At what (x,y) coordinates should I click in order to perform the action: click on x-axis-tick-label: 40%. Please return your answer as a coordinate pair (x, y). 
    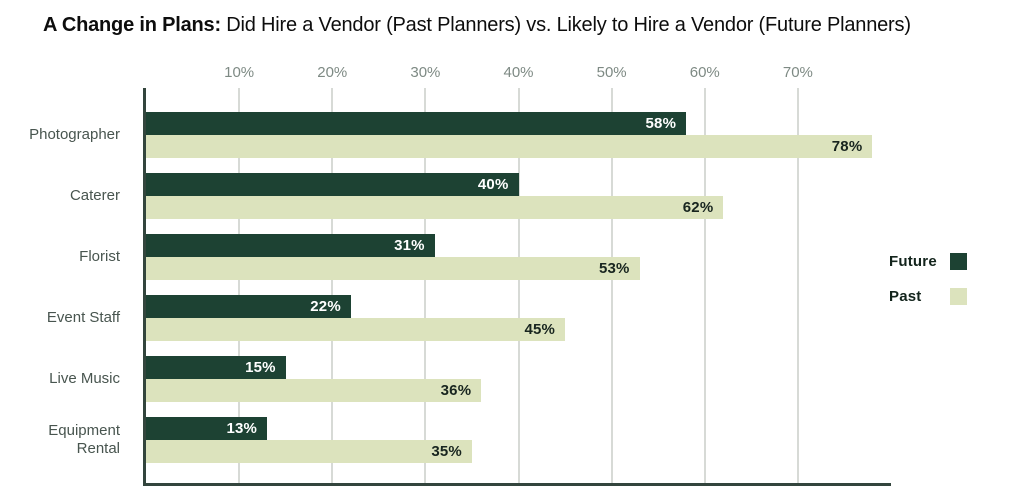
    Looking at the image, I should click on (518, 72).